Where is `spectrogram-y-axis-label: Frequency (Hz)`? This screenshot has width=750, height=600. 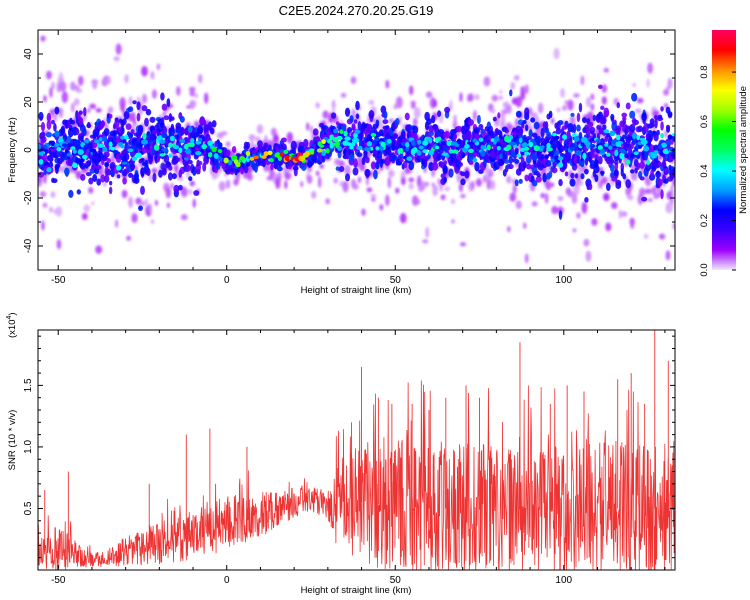
spectrogram-y-axis-label: Frequency (Hz) is located at coordinates (12, 149).